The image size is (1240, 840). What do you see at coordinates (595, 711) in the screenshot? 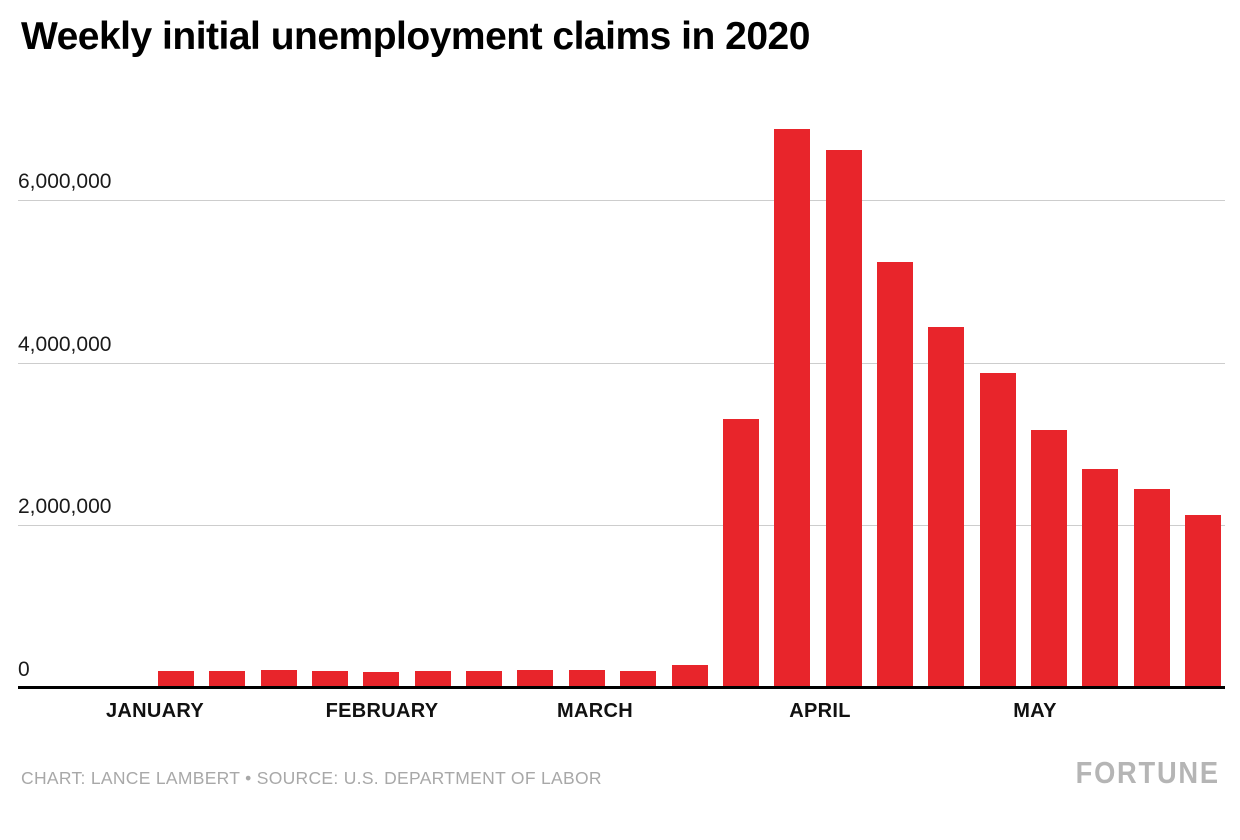
I see `x-tick-label: MARCH` at bounding box center [595, 711].